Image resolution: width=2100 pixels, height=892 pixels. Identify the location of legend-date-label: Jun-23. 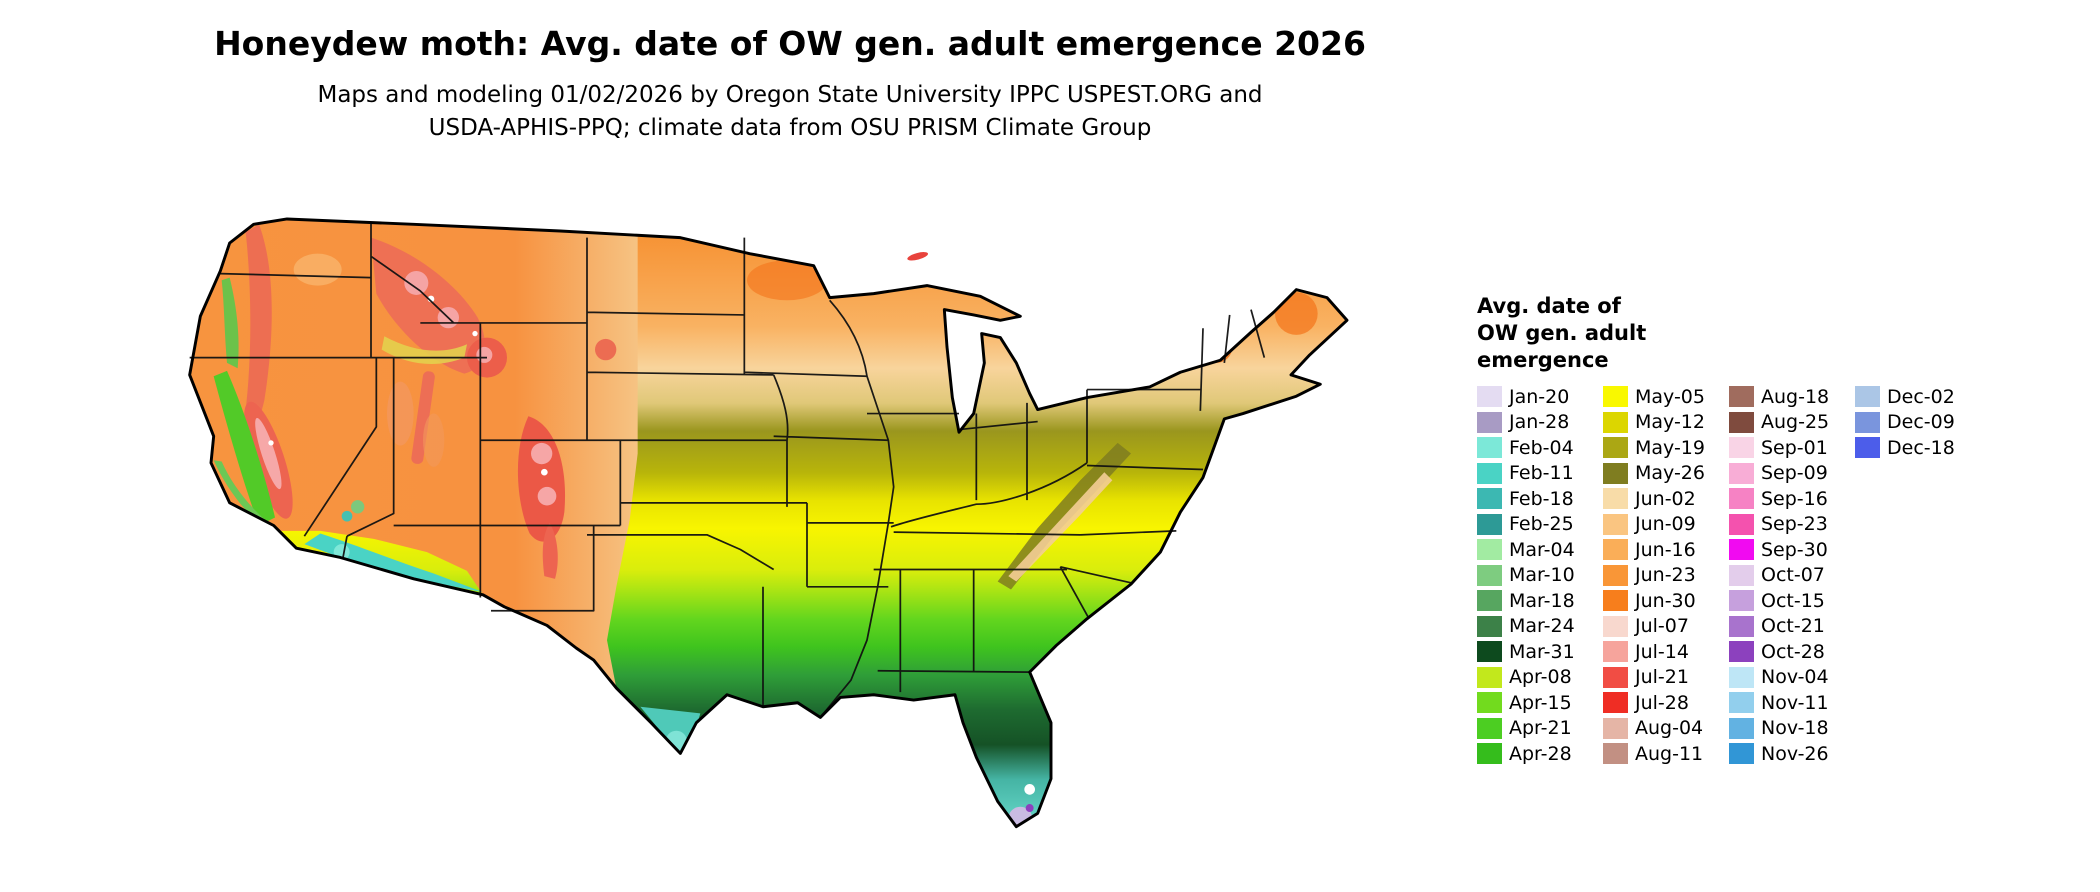
(1665, 575).